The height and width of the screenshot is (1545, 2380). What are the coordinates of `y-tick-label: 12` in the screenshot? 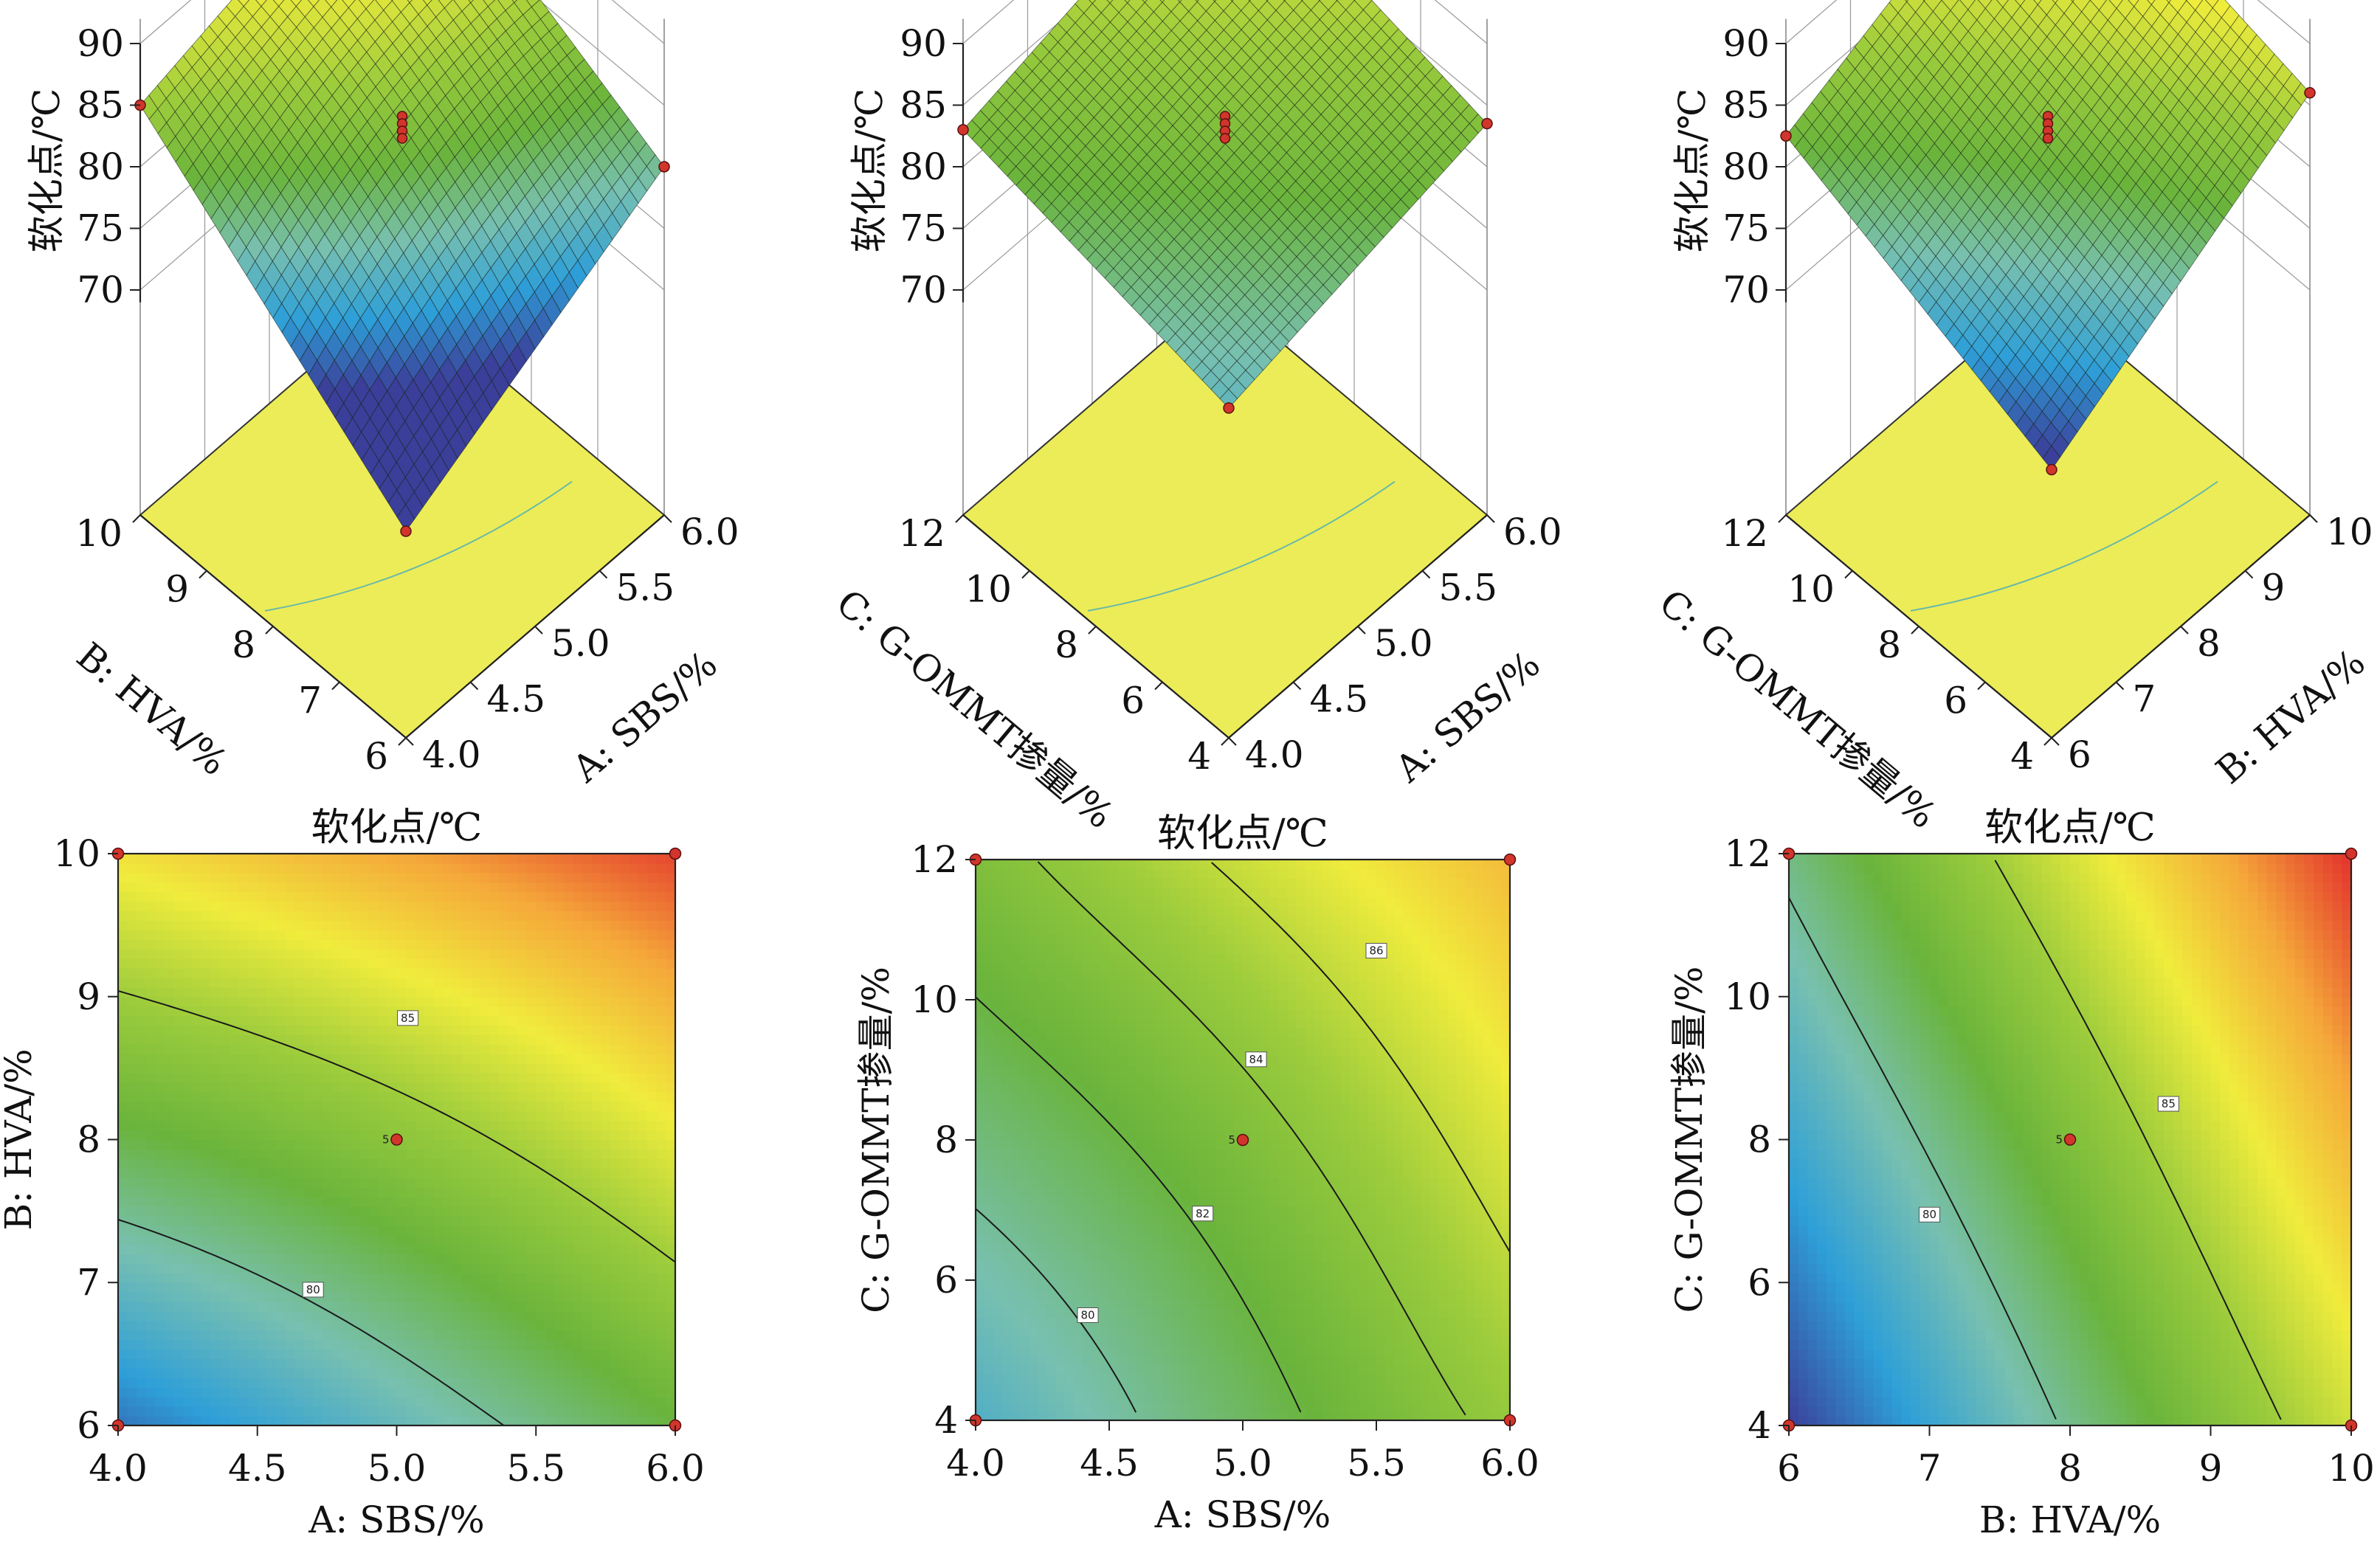 It's located at (1745, 534).